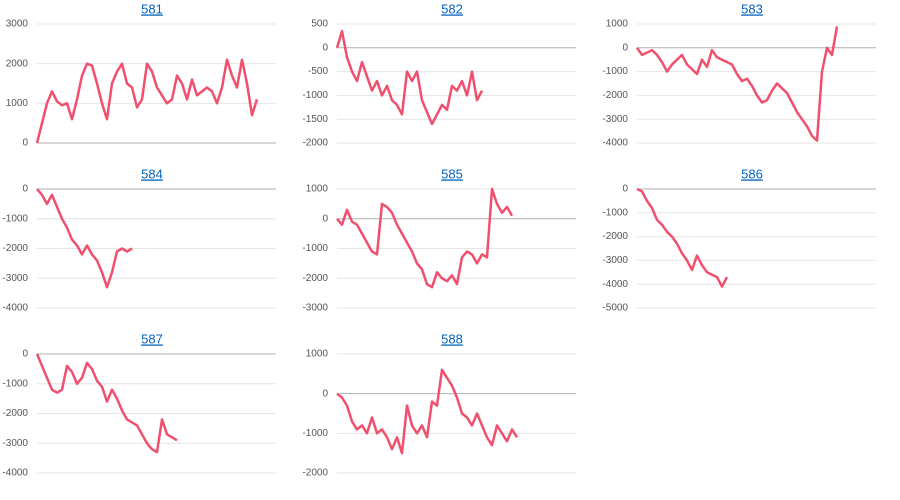  What do you see at coordinates (752, 8) in the screenshot?
I see `chart-title: 583` at bounding box center [752, 8].